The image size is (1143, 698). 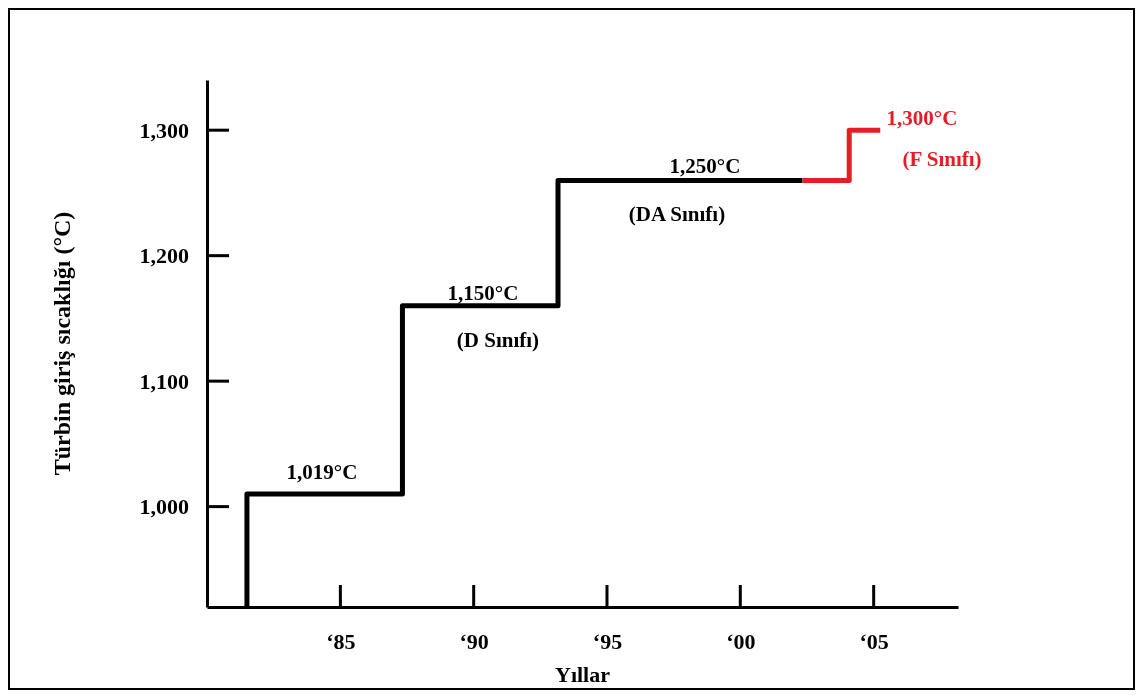 I want to click on y-tick-label: 1,200, so click(x=164, y=256).